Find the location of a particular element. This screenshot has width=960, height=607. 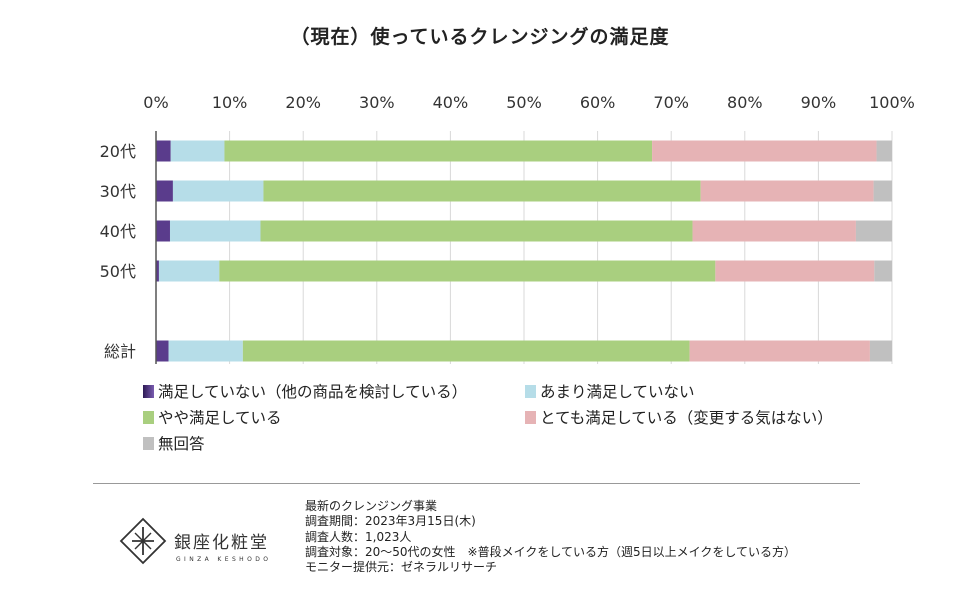

note-line: 調査期間：2023年3月15日(木) is located at coordinates (390, 521).